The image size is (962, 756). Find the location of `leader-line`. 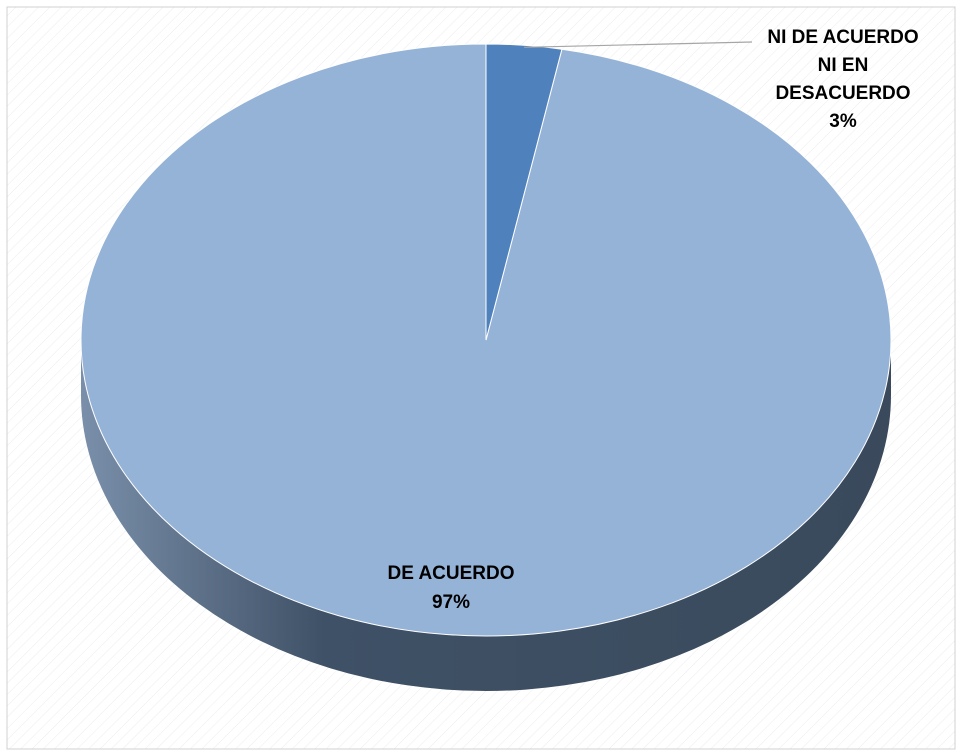

leader-line is located at coordinates (638, 44).